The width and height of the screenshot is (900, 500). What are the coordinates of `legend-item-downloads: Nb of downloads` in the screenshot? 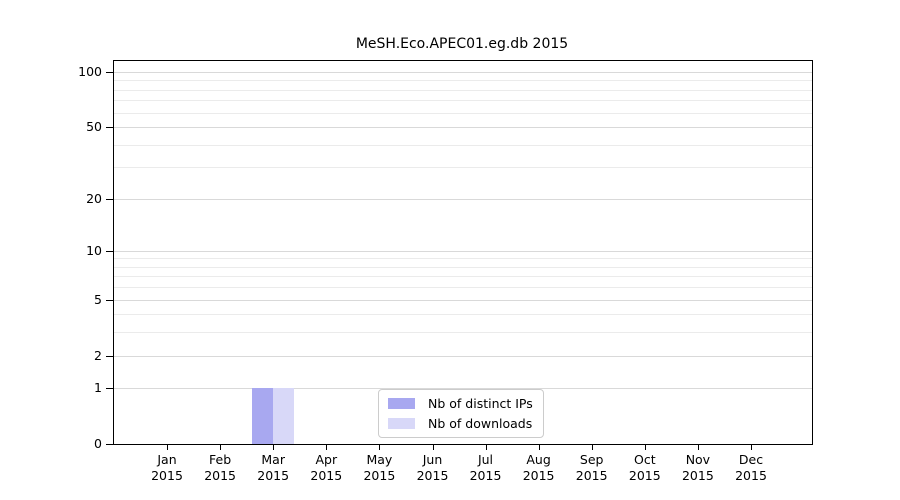 It's located at (460, 423).